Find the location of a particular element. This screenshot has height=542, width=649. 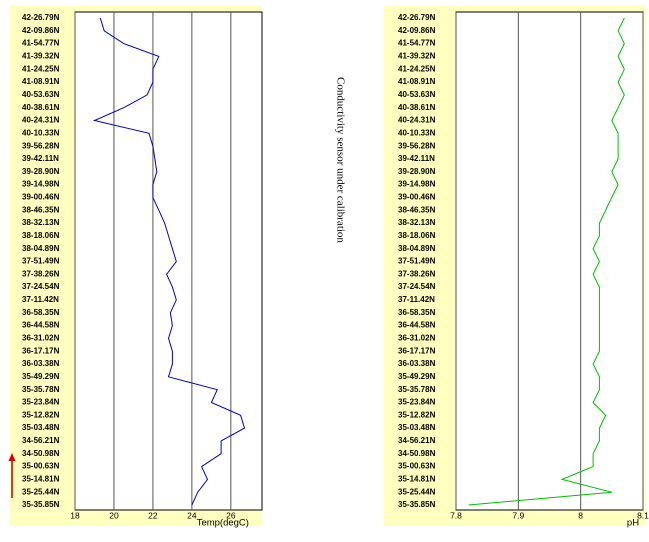

x-tick-label: 7.8 is located at coordinates (456, 515).